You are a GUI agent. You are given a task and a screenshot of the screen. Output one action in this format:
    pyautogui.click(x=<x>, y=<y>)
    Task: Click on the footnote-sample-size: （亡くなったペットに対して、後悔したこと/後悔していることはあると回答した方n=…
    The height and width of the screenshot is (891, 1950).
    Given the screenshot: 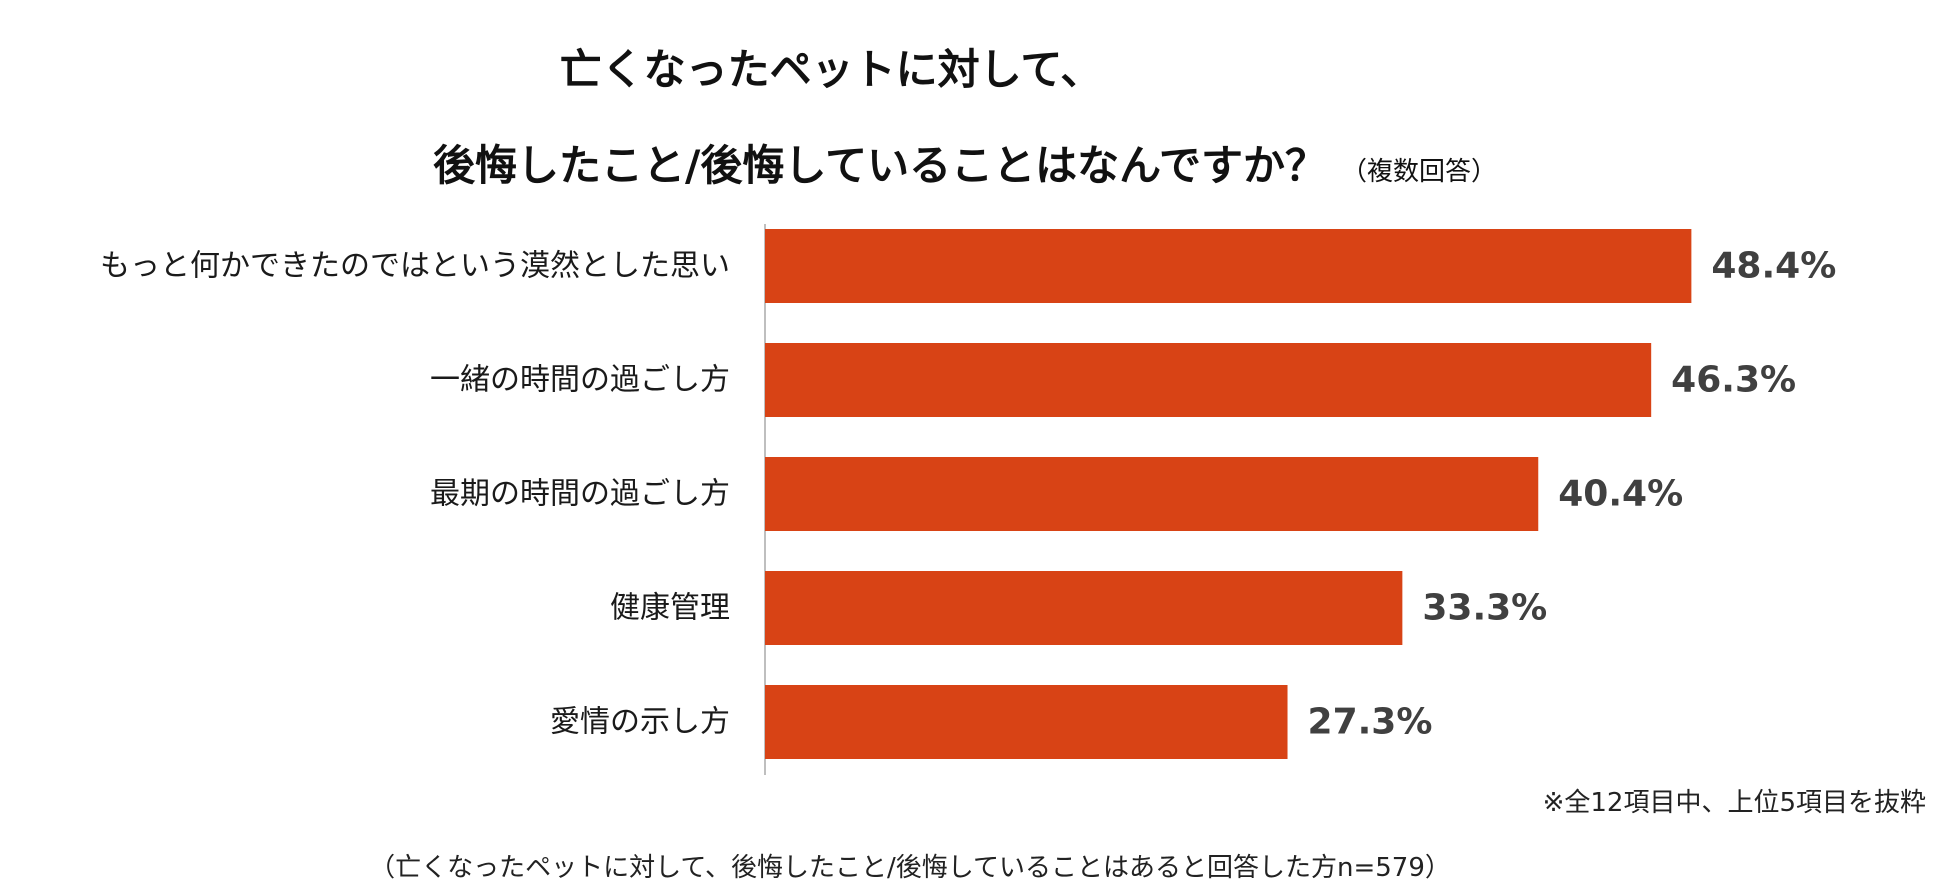 What is the action you would take?
    pyautogui.click(x=910, y=868)
    